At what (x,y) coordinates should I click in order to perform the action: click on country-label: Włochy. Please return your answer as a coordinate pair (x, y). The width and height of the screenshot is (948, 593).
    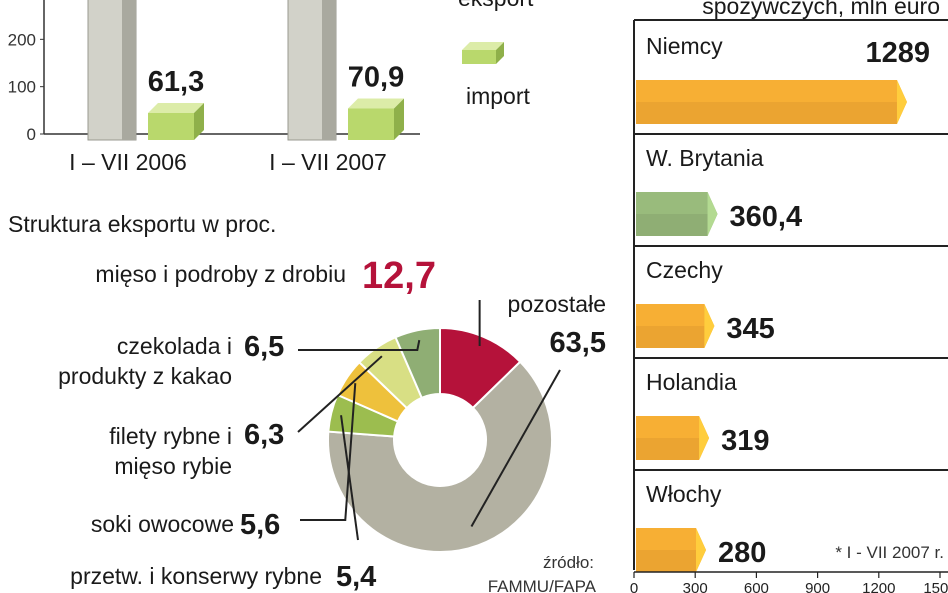
    Looking at the image, I should click on (684, 494).